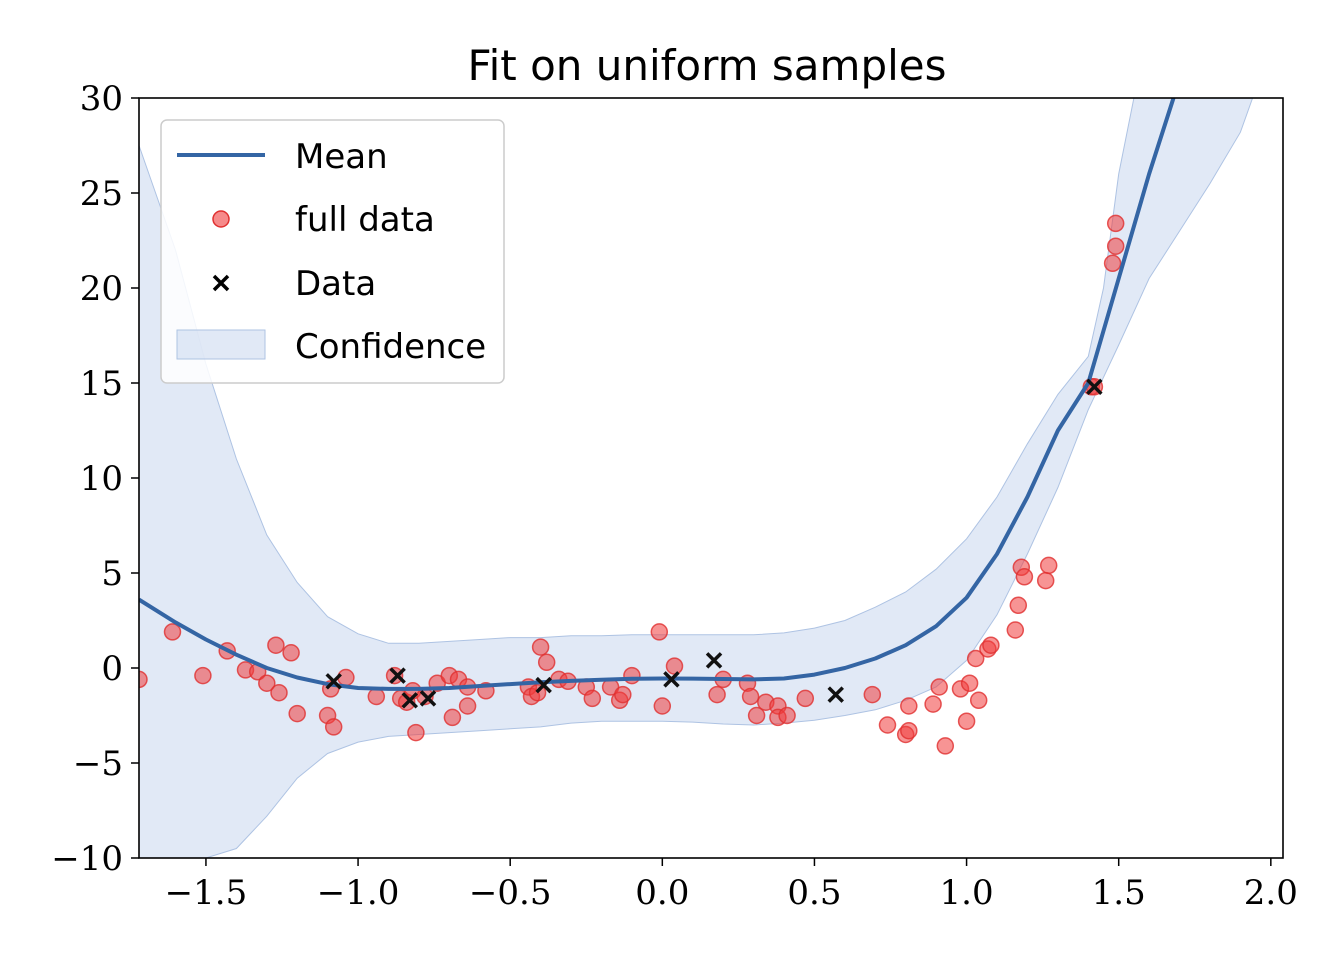 Image resolution: width=1344 pixels, height=960 pixels. Describe the element at coordinates (87, 859) in the screenshot. I see `y-tick-label-0: −10` at that location.